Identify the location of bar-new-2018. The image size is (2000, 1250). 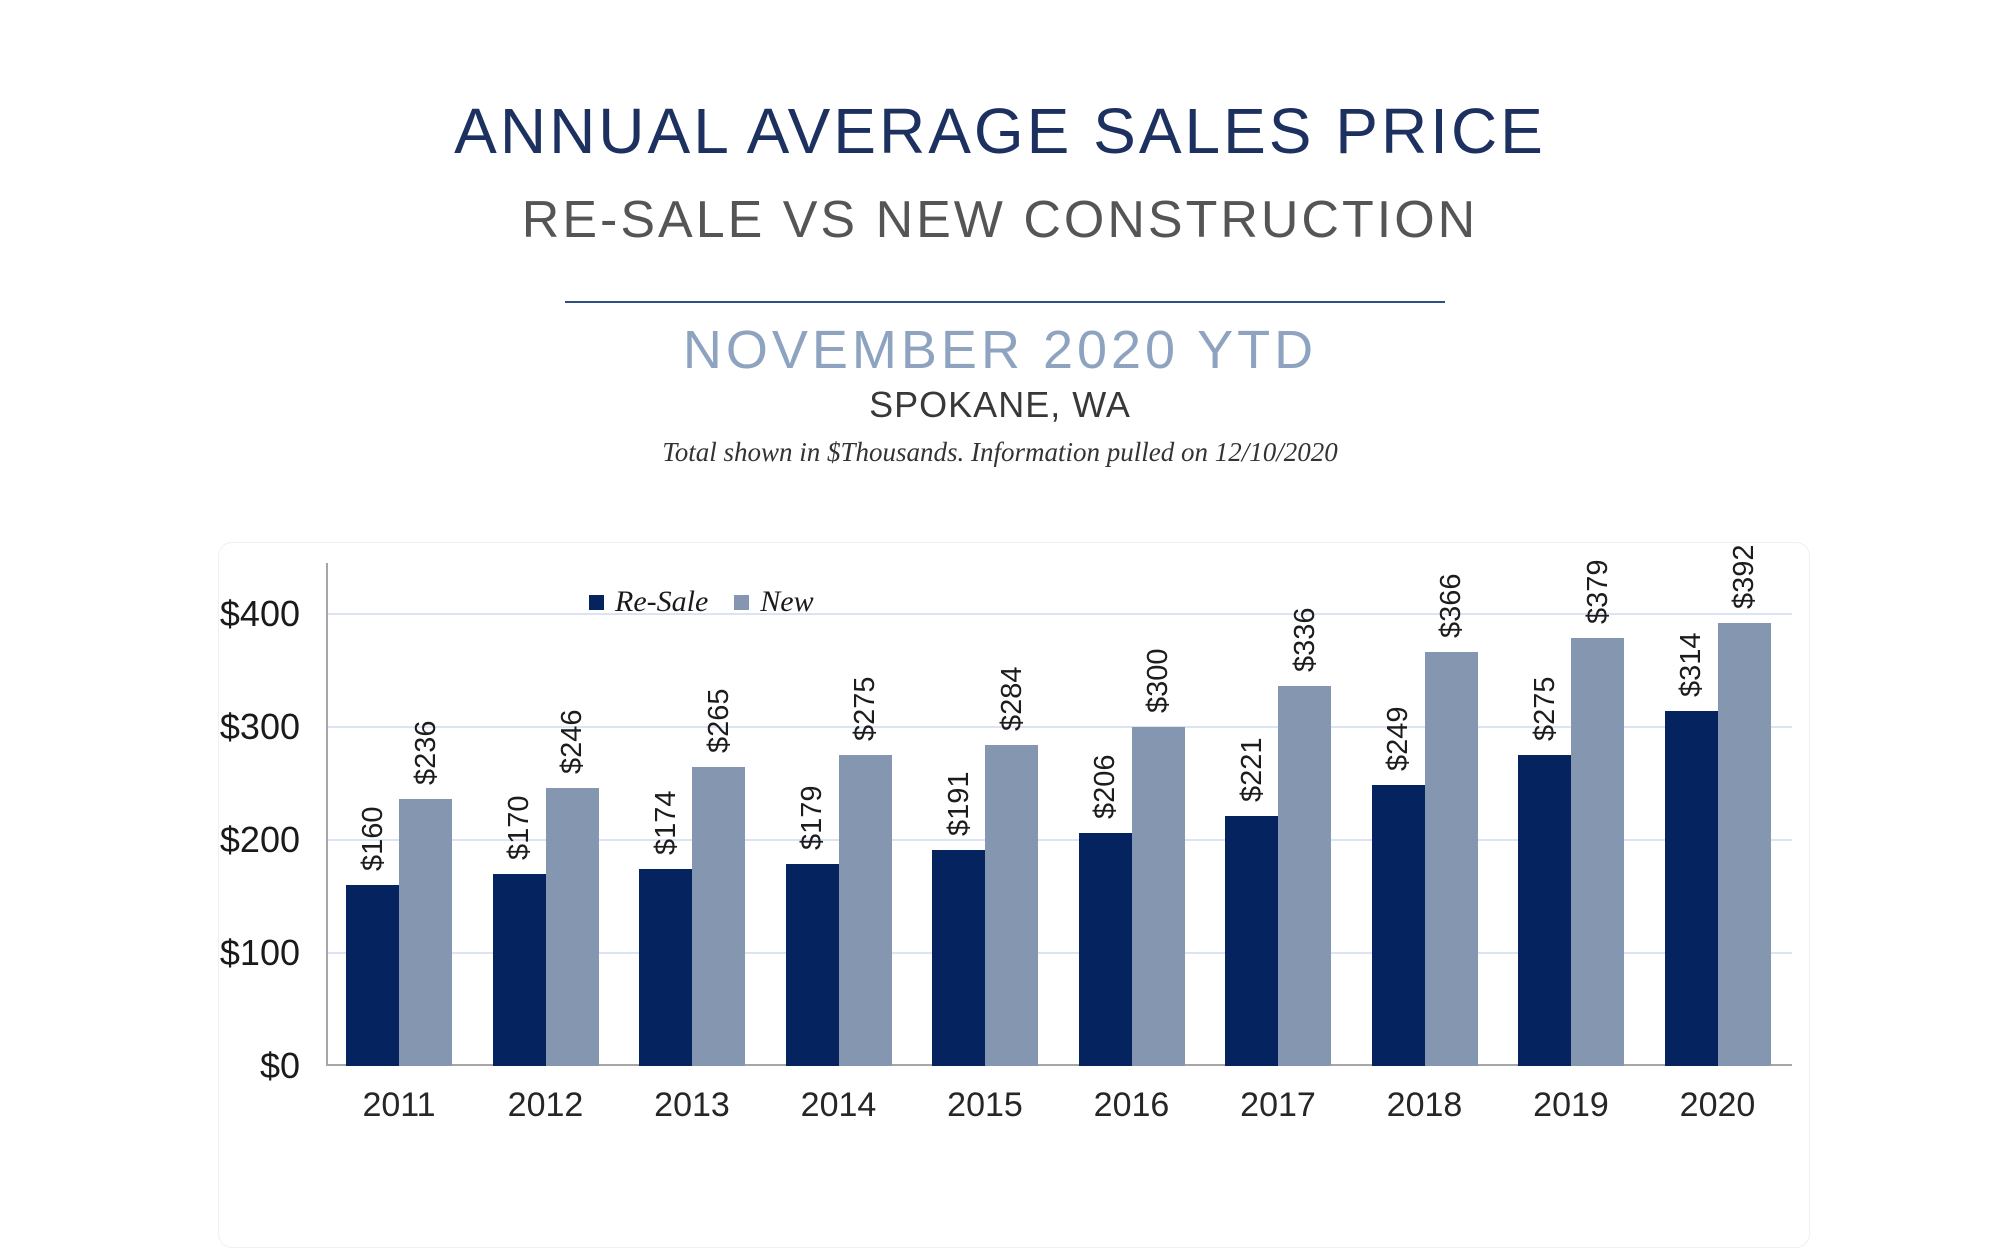
(1451, 859).